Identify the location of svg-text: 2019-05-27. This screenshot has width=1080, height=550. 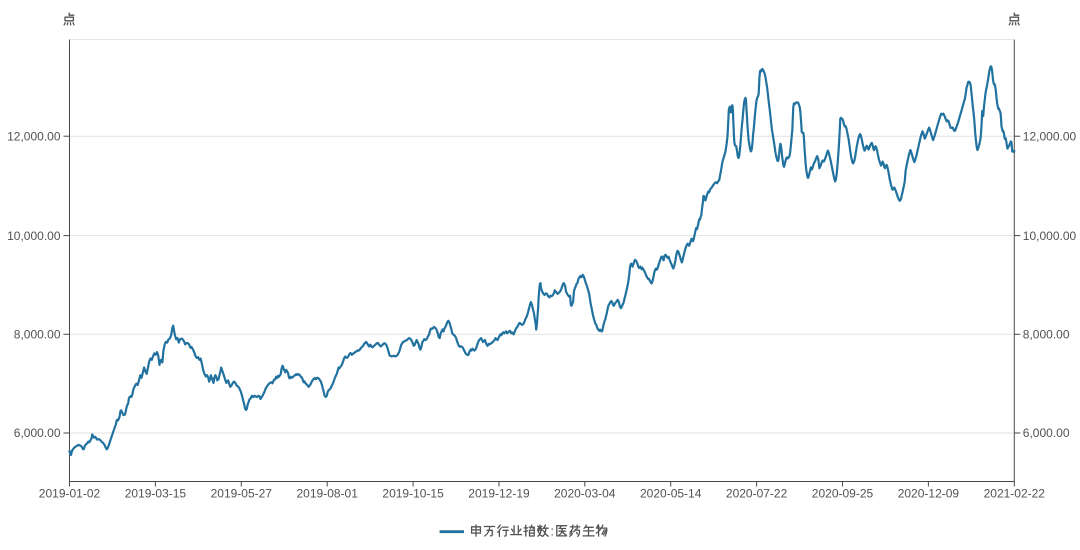
(242, 494).